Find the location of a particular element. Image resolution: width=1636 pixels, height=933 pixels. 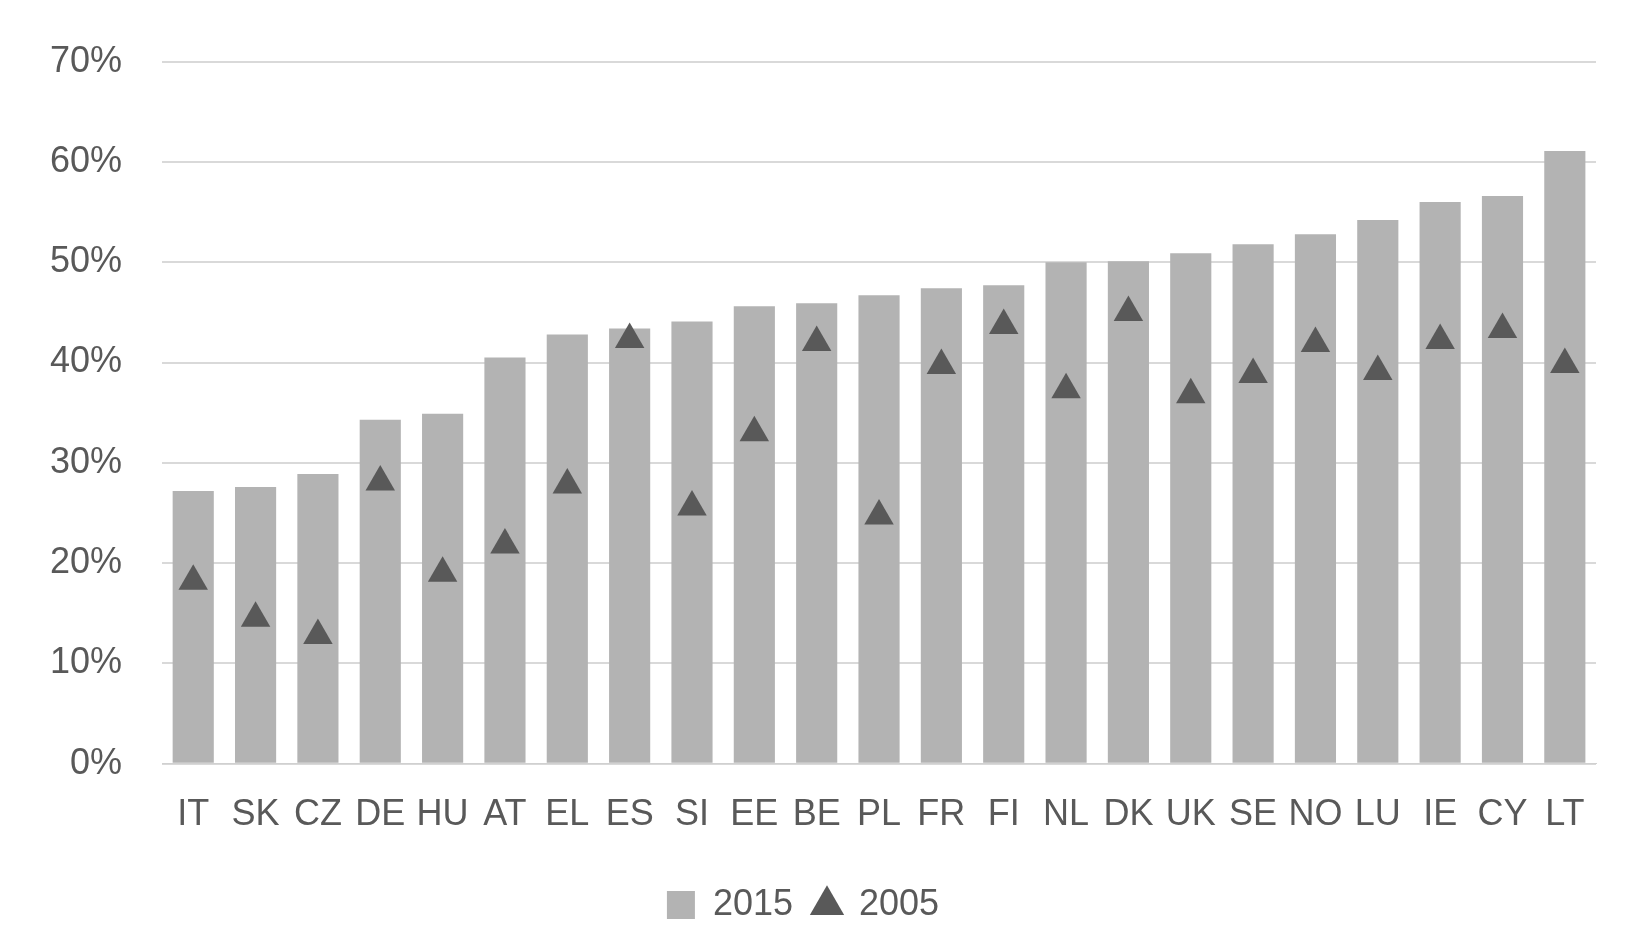

legend-label: 2005 is located at coordinates (899, 902).